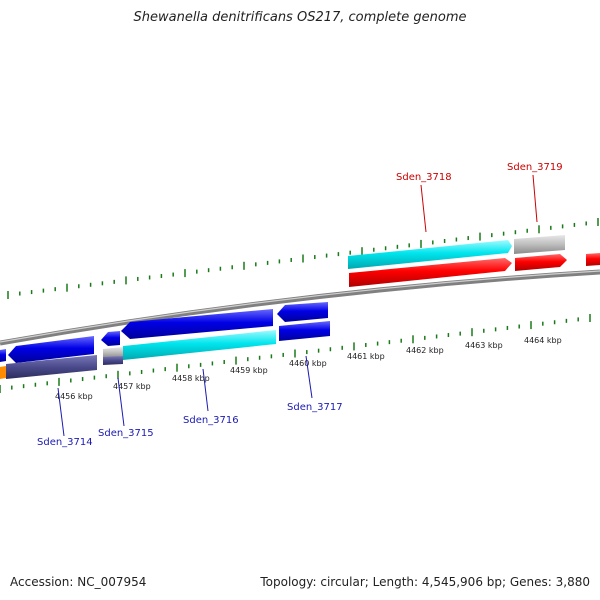 Image resolution: width=600 pixels, height=600 pixels. I want to click on gene-sden-3714-purple, so click(51, 367).